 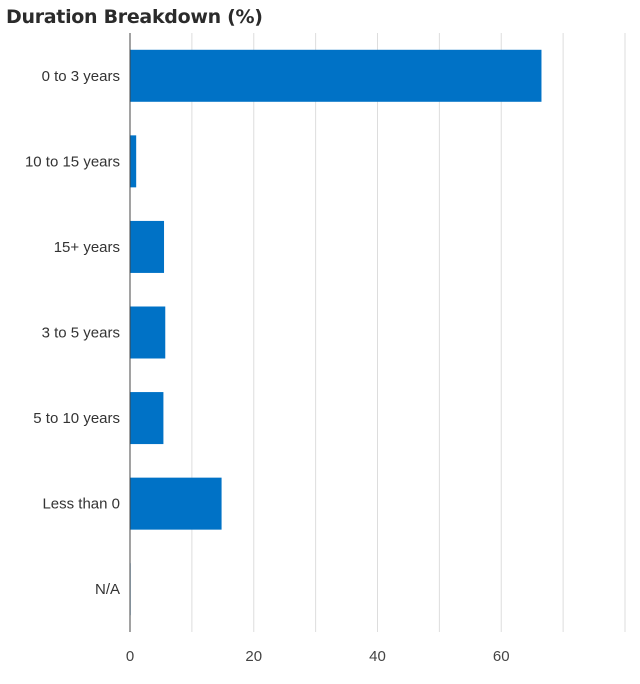 I want to click on category-label: 10 to 15 years, so click(x=72, y=161).